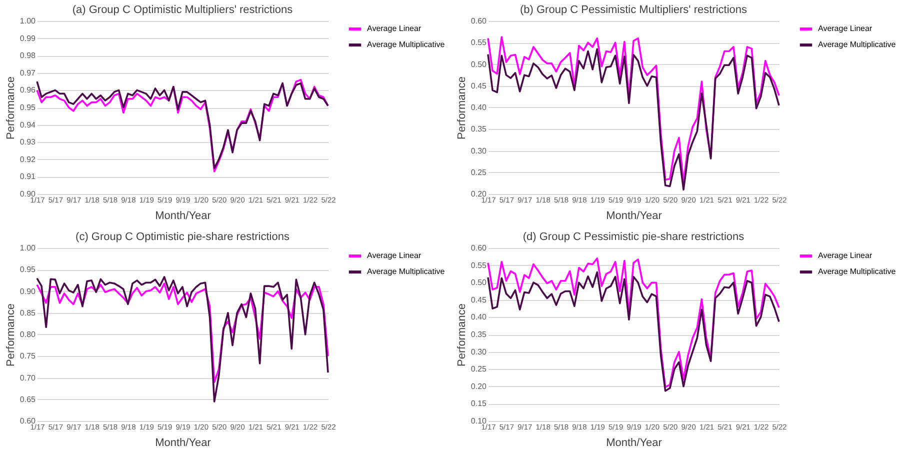 This screenshot has height=454, width=902. Describe the element at coordinates (28, 38) in the screenshot. I see `y-tick-label: 0.99` at that location.